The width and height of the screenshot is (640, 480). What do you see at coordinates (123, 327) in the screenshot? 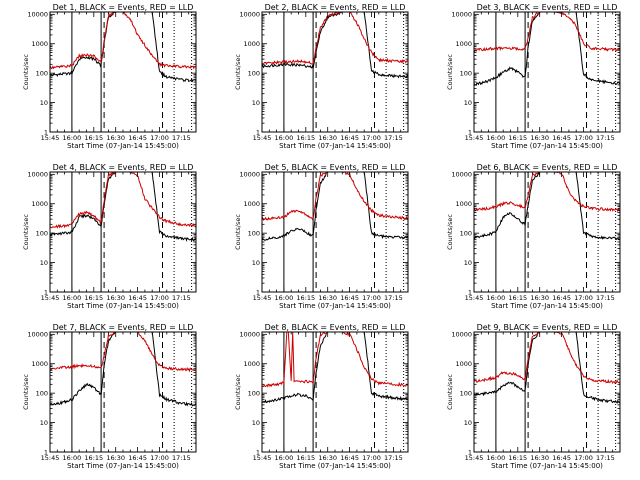
I see `panel-title: Det 7, BLACK = Events, RED = LLD` at bounding box center [123, 327].